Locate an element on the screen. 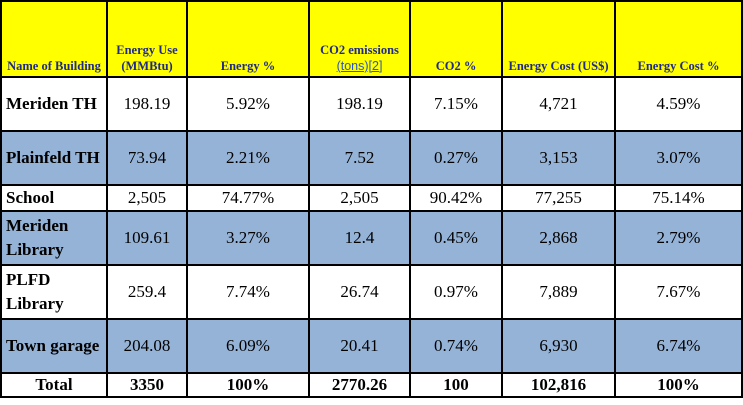 Image resolution: width=743 pixels, height=405 pixels. total-co2: 2770.26 is located at coordinates (359, 385).